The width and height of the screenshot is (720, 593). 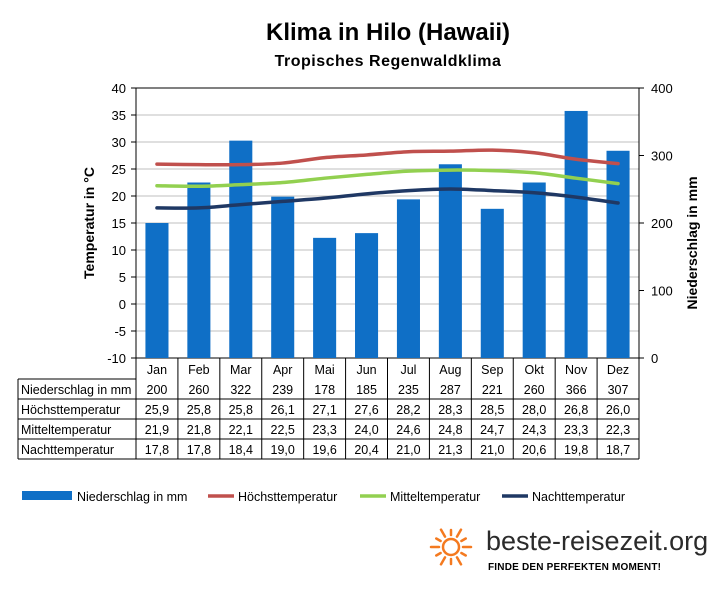 I want to click on right-tick-label: 0, so click(x=654, y=358).